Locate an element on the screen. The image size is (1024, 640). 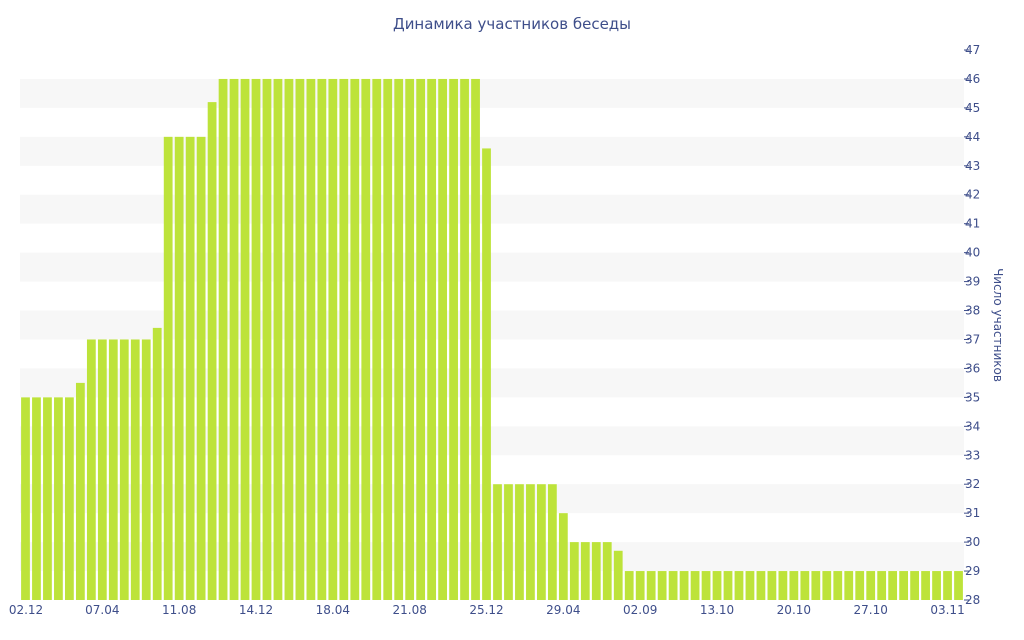
x-tick-label: 07.04 is located at coordinates (102, 610).